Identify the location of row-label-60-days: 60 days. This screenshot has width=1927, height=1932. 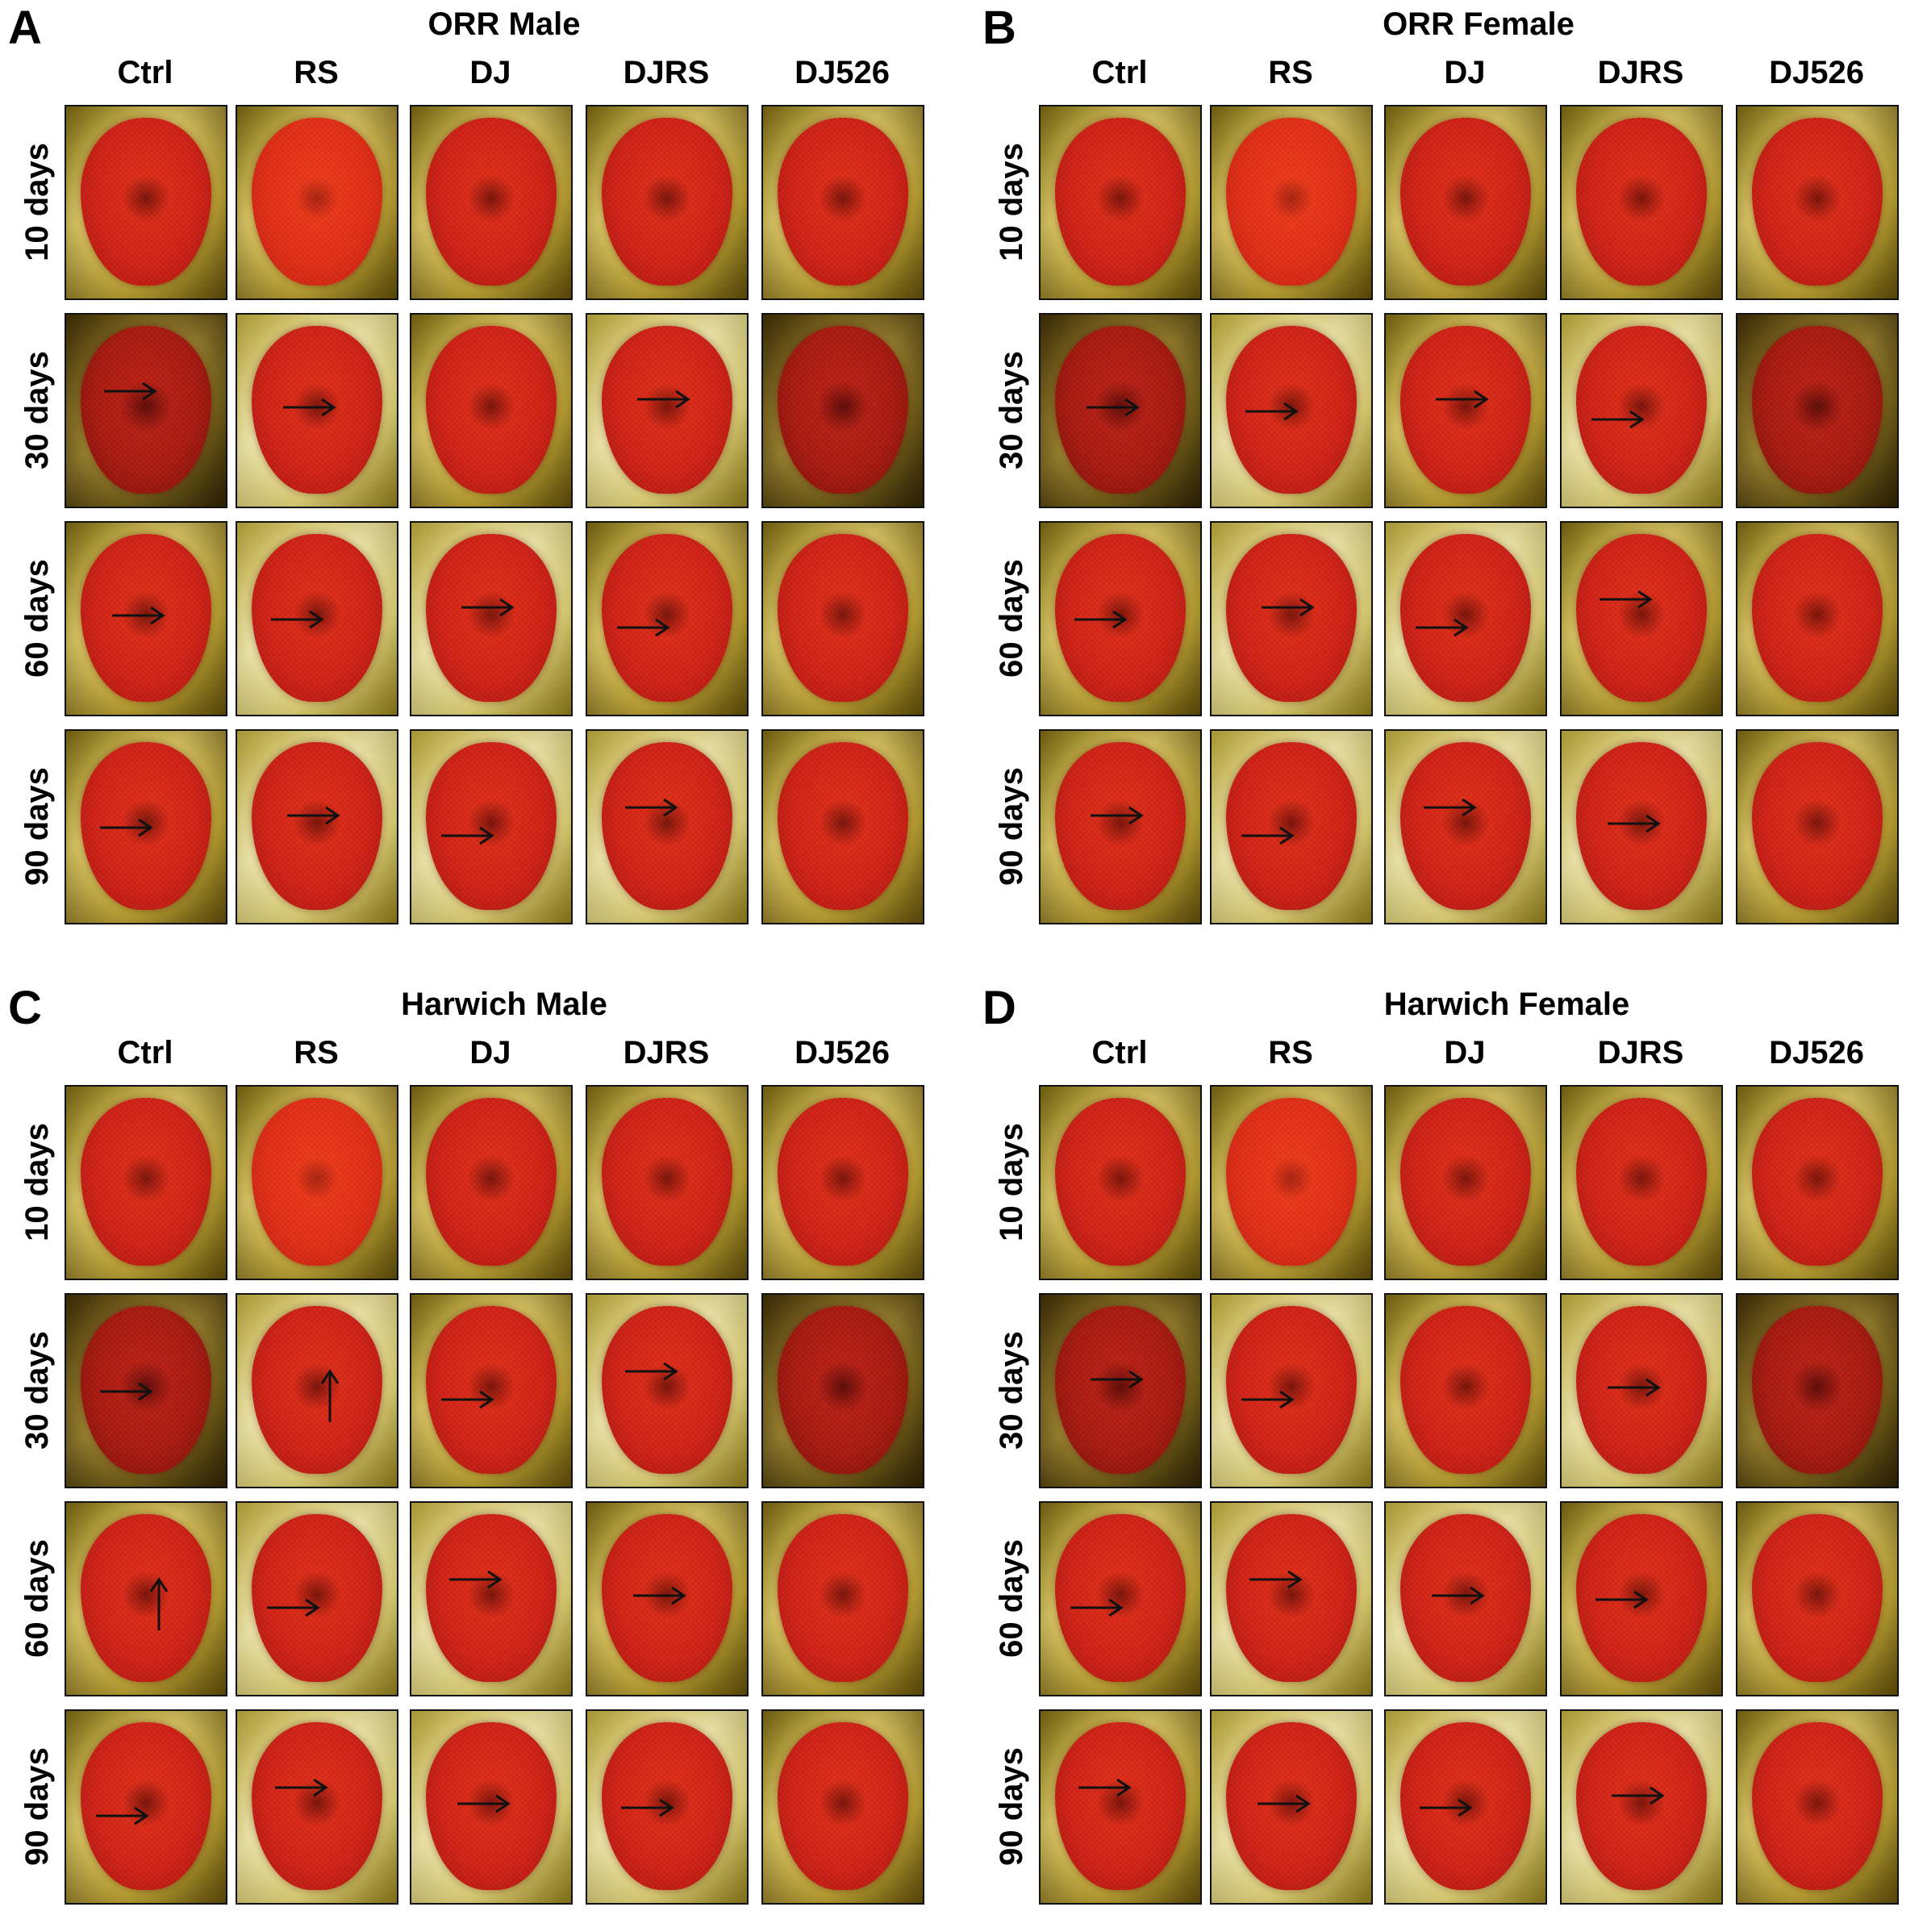
(37, 1598).